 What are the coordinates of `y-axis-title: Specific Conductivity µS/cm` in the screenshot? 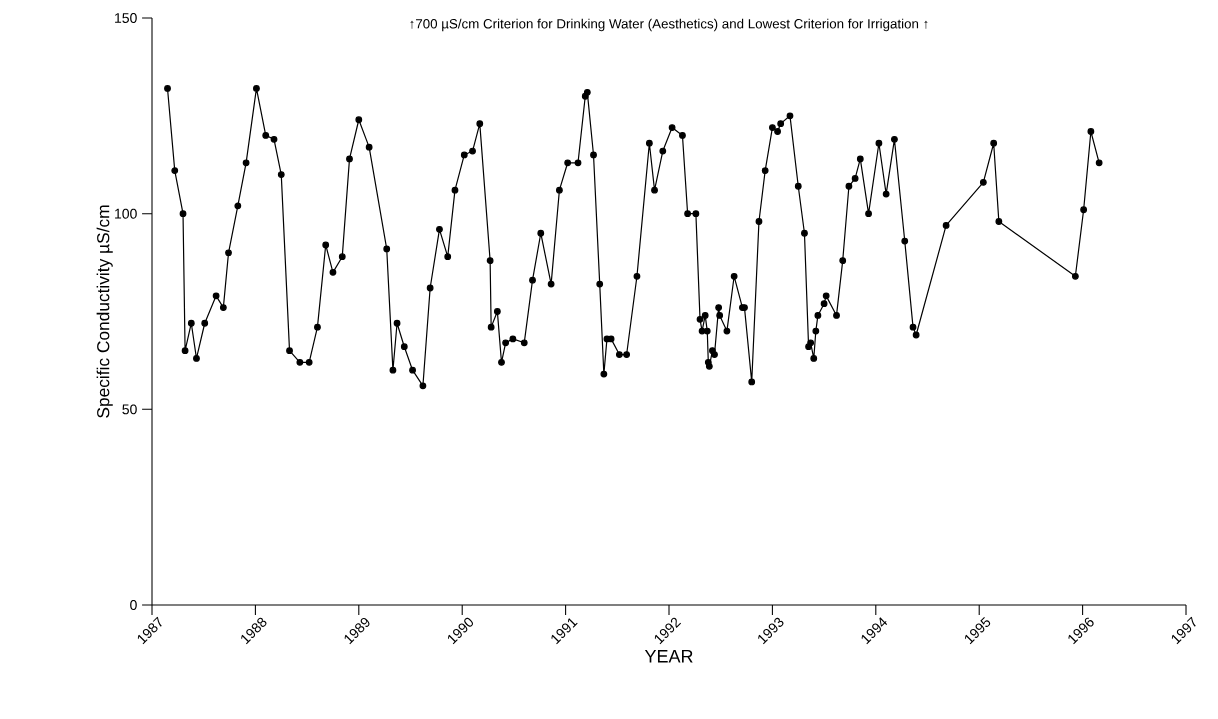 It's located at (104, 311).